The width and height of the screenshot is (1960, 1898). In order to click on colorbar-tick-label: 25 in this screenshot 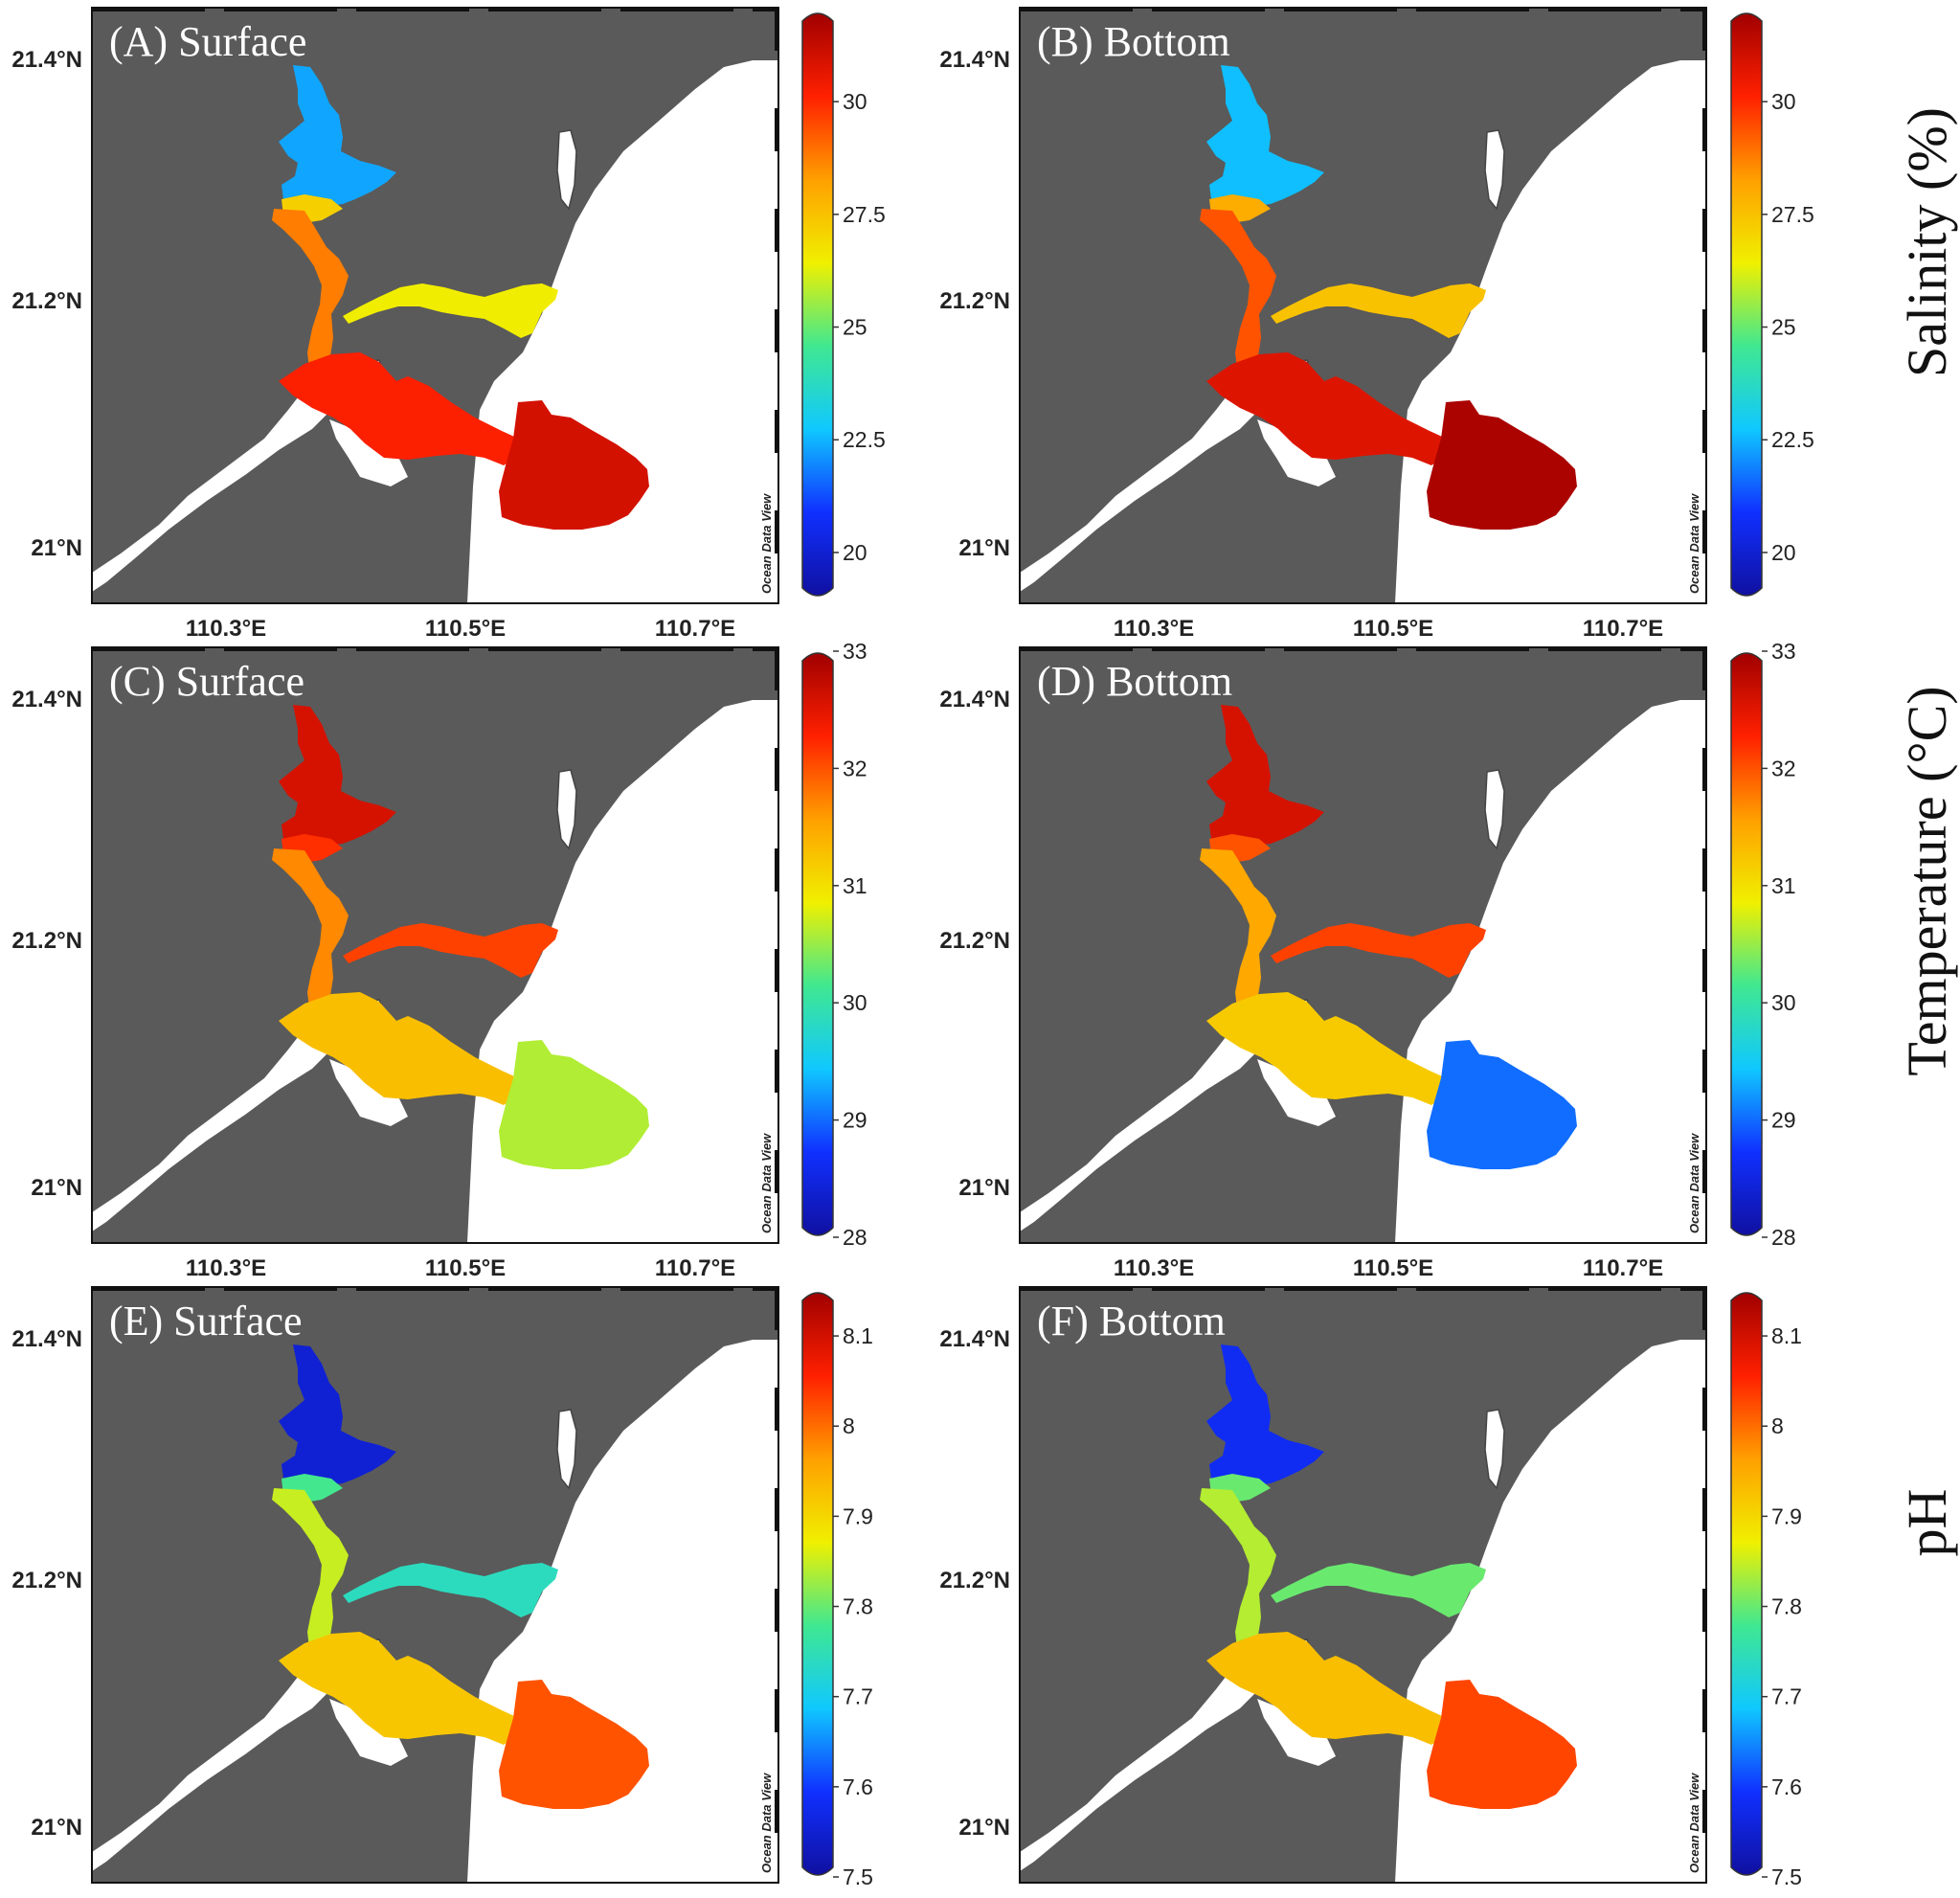, I will do `click(1783, 327)`.